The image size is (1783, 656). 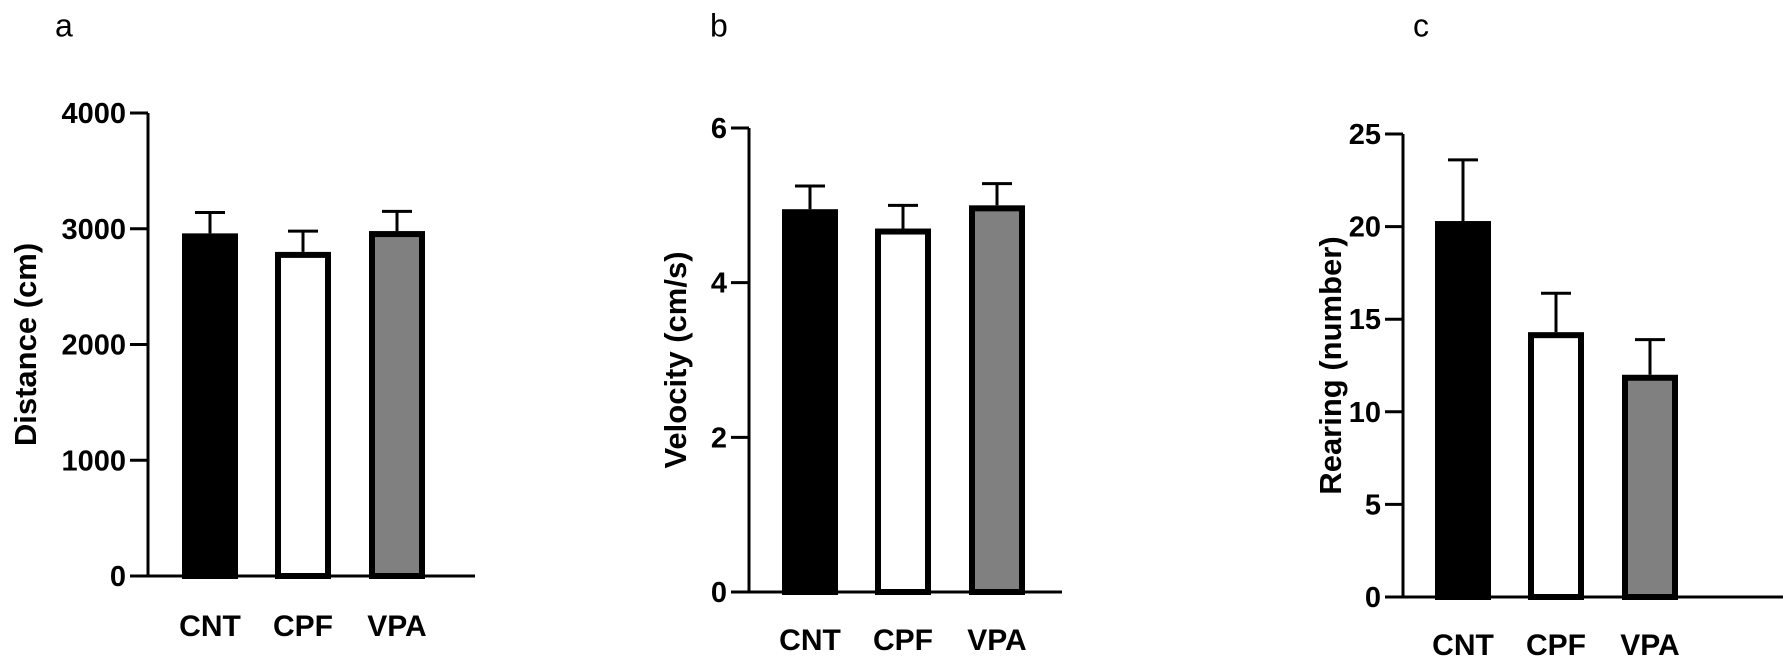 What do you see at coordinates (719, 25) in the screenshot?
I see `panel-letter: b` at bounding box center [719, 25].